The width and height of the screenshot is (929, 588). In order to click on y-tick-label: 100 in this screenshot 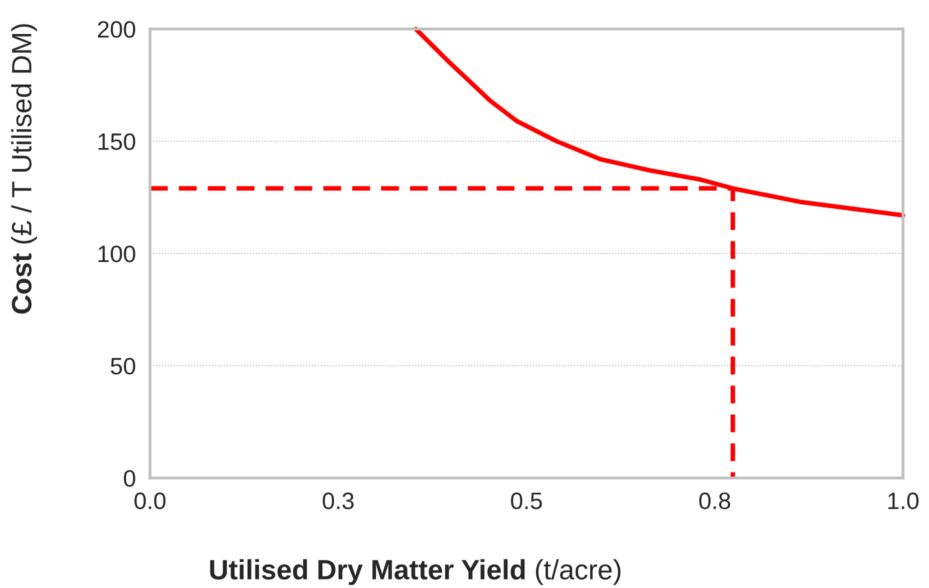, I will do `click(117, 254)`.